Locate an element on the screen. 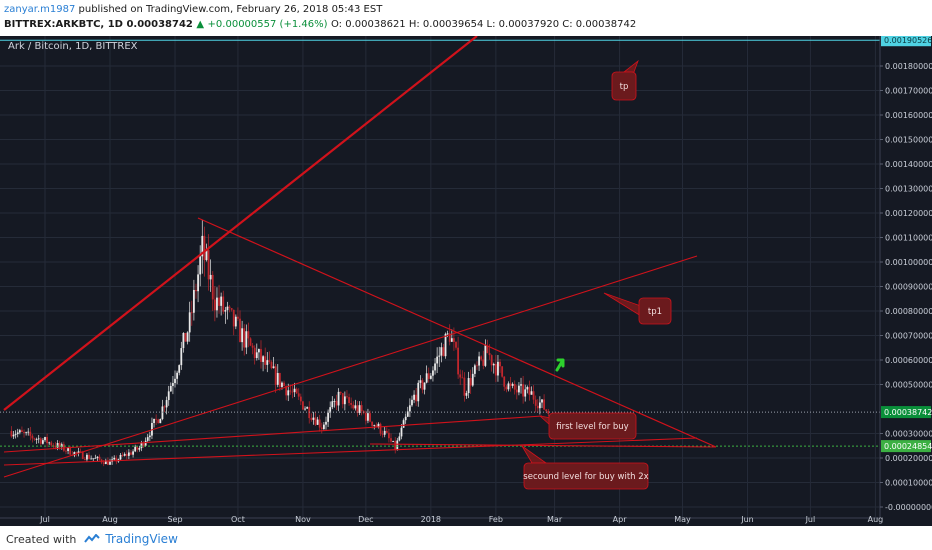 The width and height of the screenshot is (932, 550). y-tick-label: 0.00140000 is located at coordinates (908, 164).